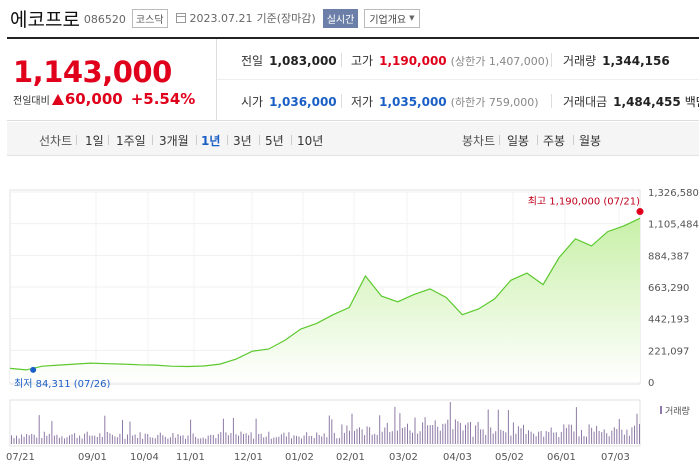 The width and height of the screenshot is (699, 474). Describe the element at coordinates (33, 369) in the screenshot. I see `min-marker` at that location.